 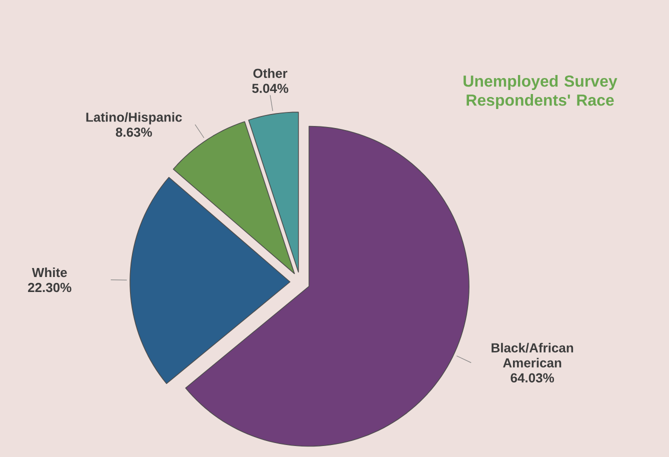 I want to click on slice-label: Other, so click(x=270, y=73).